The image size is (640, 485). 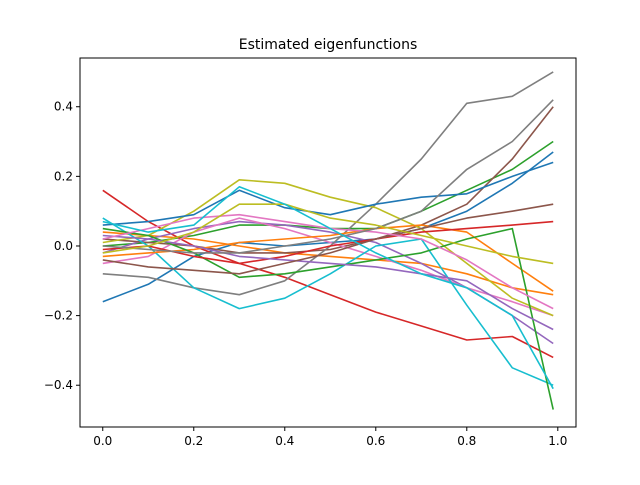 I want to click on x-tick-label: 1.0, so click(x=557, y=441).